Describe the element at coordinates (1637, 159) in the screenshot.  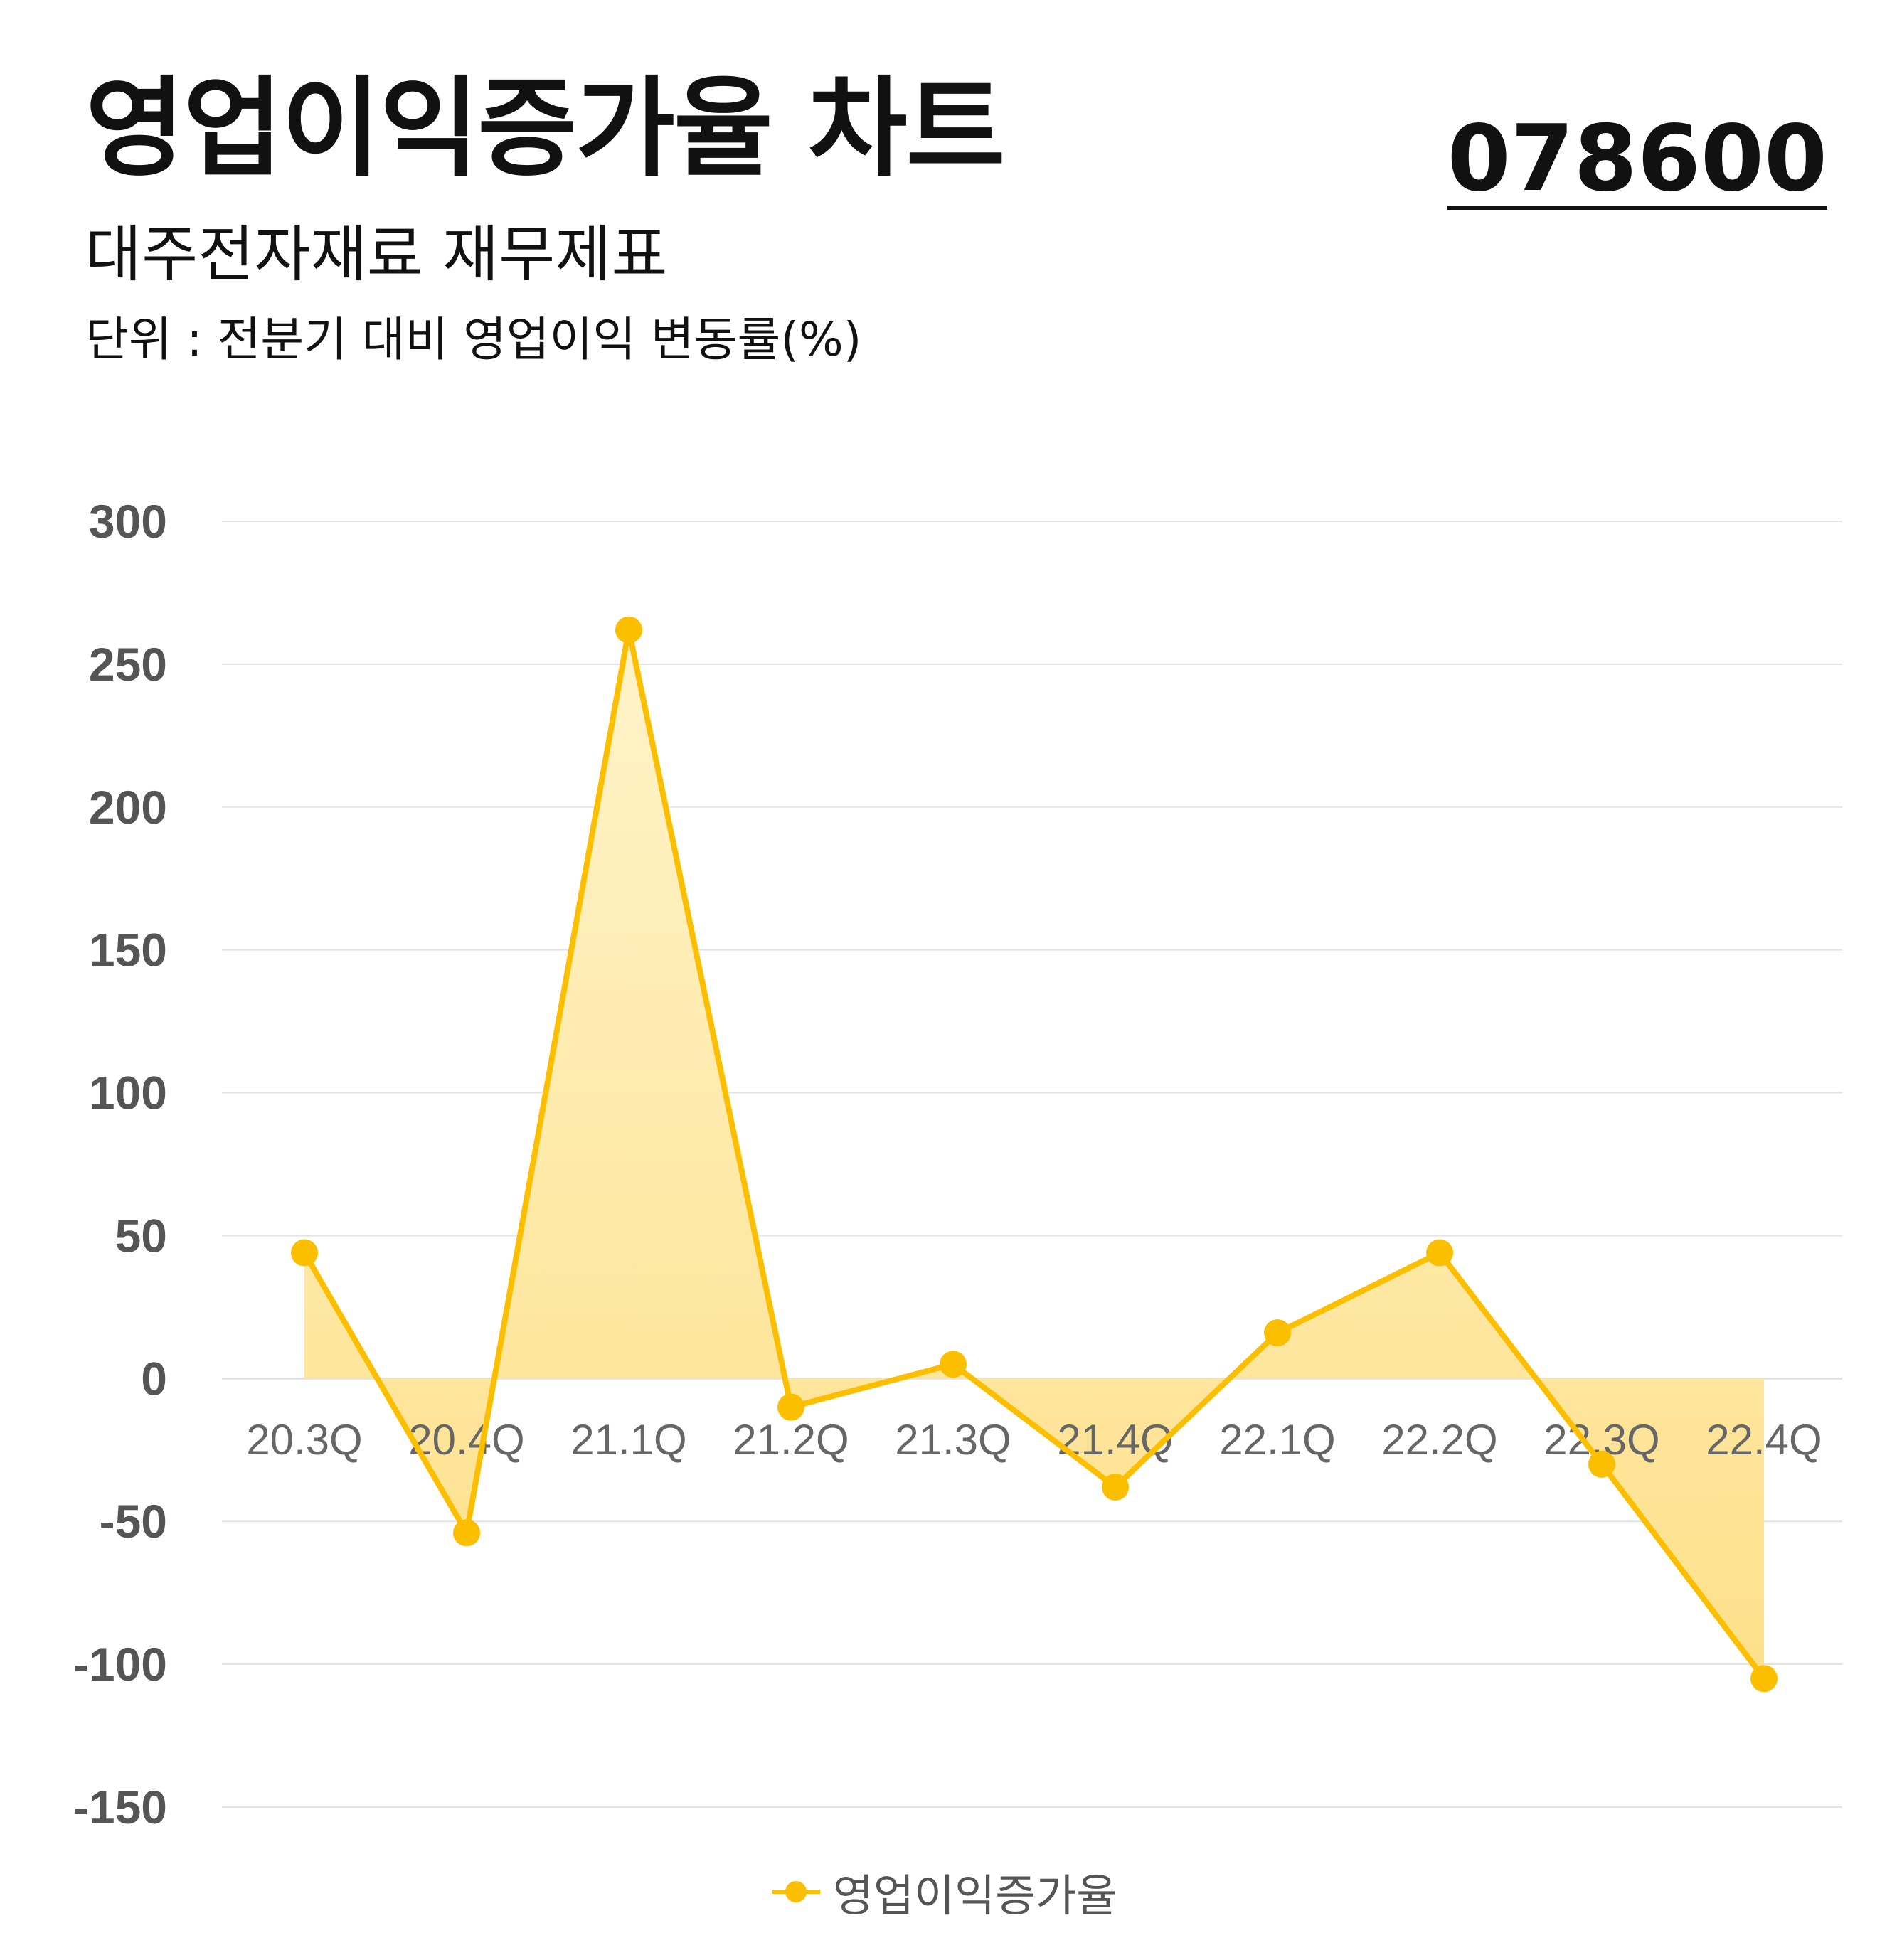
I see `ticker-code: 078600` at that location.